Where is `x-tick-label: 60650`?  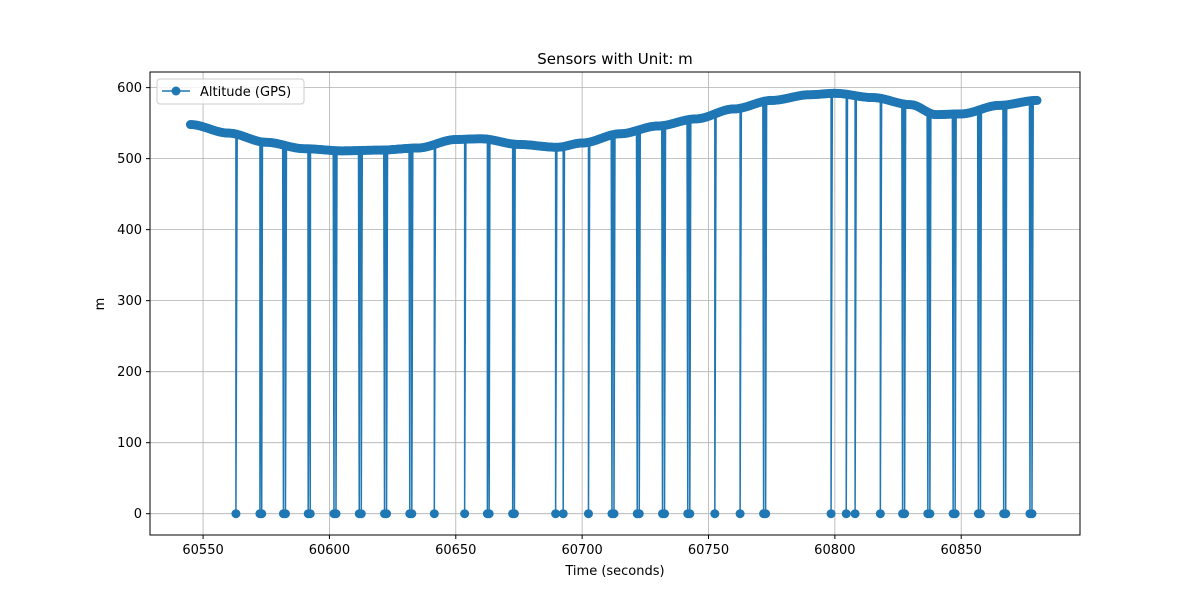
x-tick-label: 60650 is located at coordinates (455, 550).